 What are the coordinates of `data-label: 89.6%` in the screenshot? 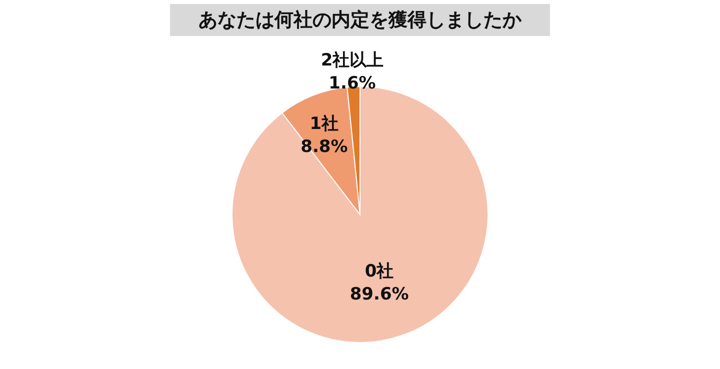 It's located at (379, 294).